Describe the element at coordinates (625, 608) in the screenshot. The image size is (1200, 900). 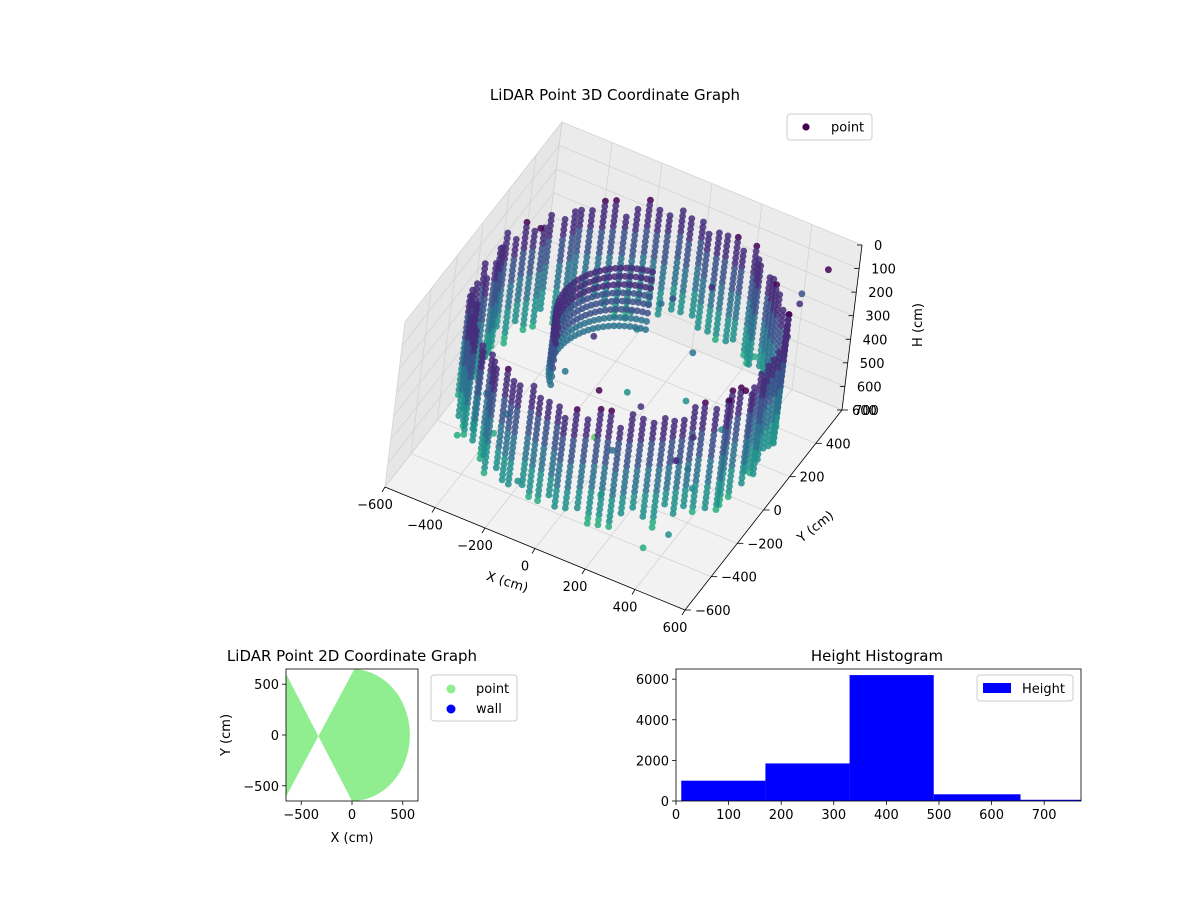
I see `x-tick-label: 400` at that location.